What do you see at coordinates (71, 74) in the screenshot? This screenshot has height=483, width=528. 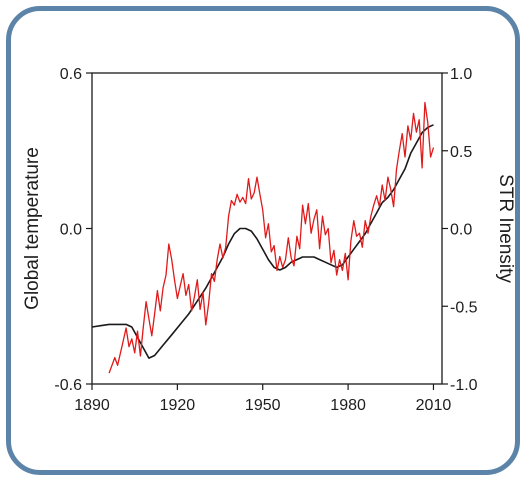 I see `y-tick-label-left: 0.6` at bounding box center [71, 74].